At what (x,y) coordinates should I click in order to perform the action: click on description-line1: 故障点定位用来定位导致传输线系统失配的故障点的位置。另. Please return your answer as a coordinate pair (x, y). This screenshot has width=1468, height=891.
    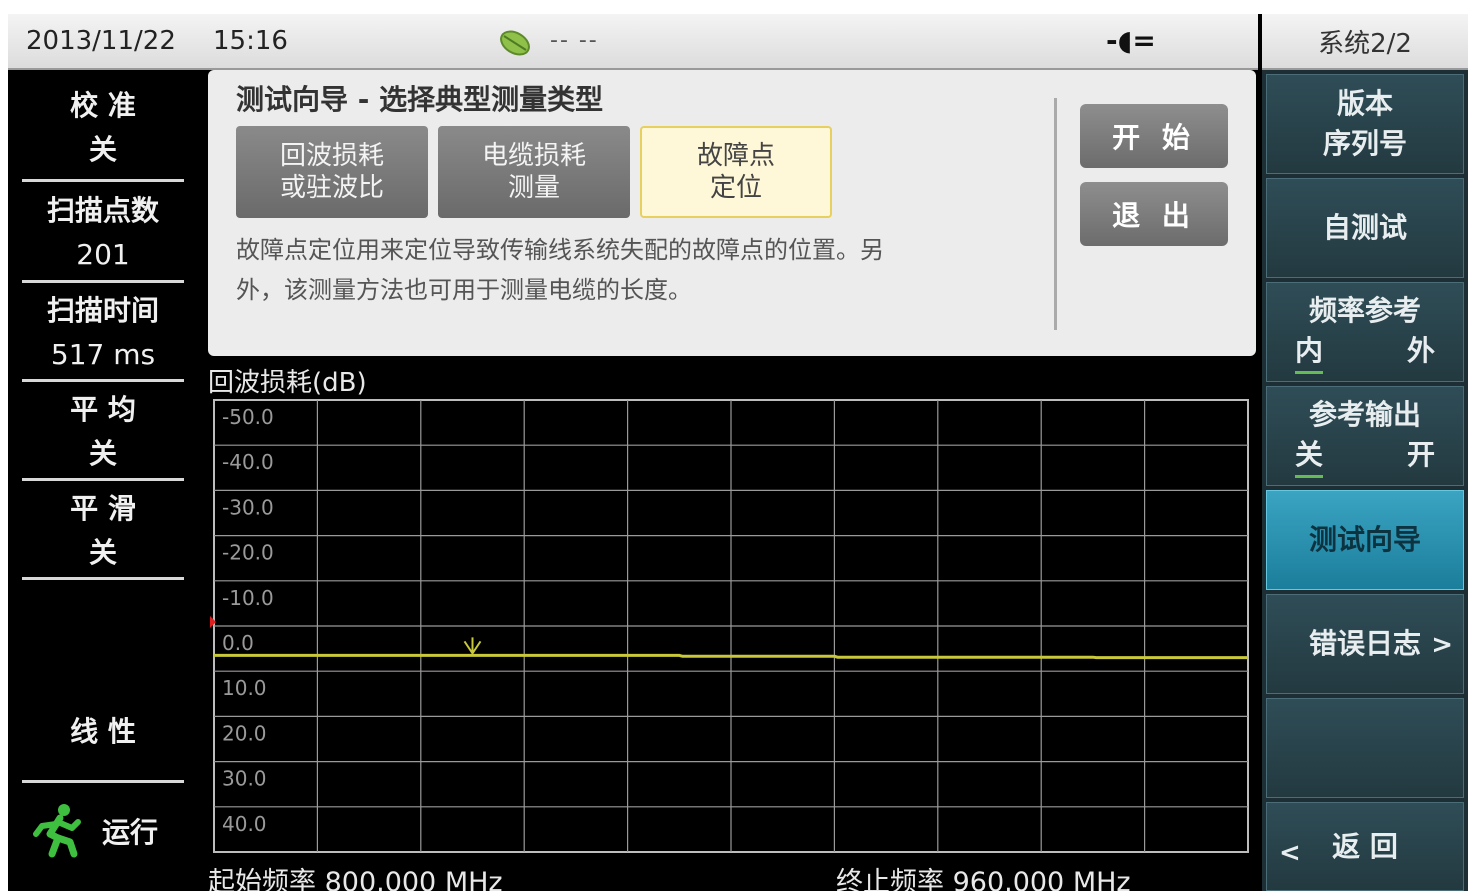
    Looking at the image, I should click on (560, 250).